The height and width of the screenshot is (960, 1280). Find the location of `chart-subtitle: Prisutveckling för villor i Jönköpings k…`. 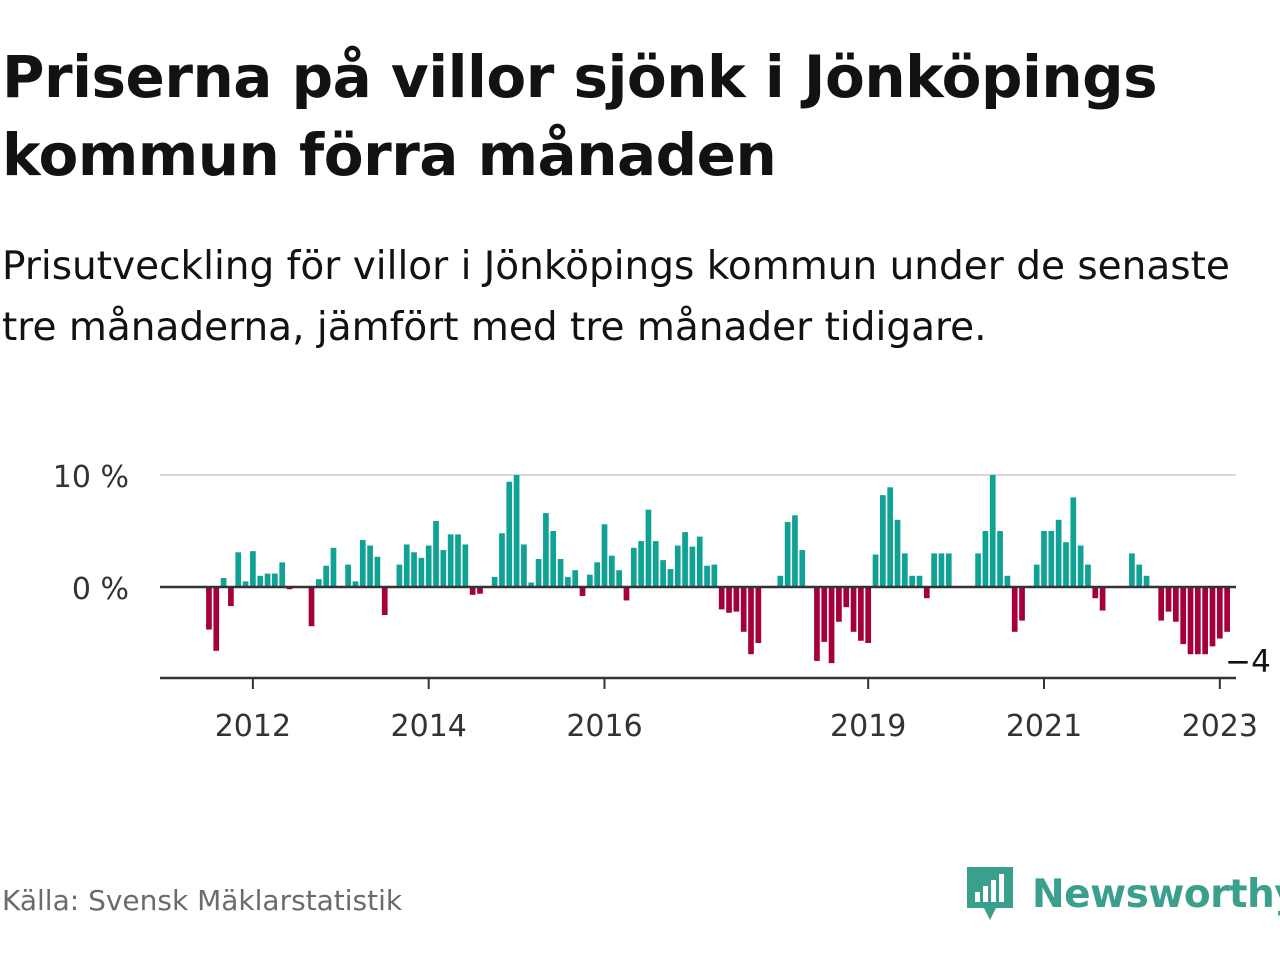

chart-subtitle: Prisutveckling för villor i Jönköpings k… is located at coordinates (616, 297).